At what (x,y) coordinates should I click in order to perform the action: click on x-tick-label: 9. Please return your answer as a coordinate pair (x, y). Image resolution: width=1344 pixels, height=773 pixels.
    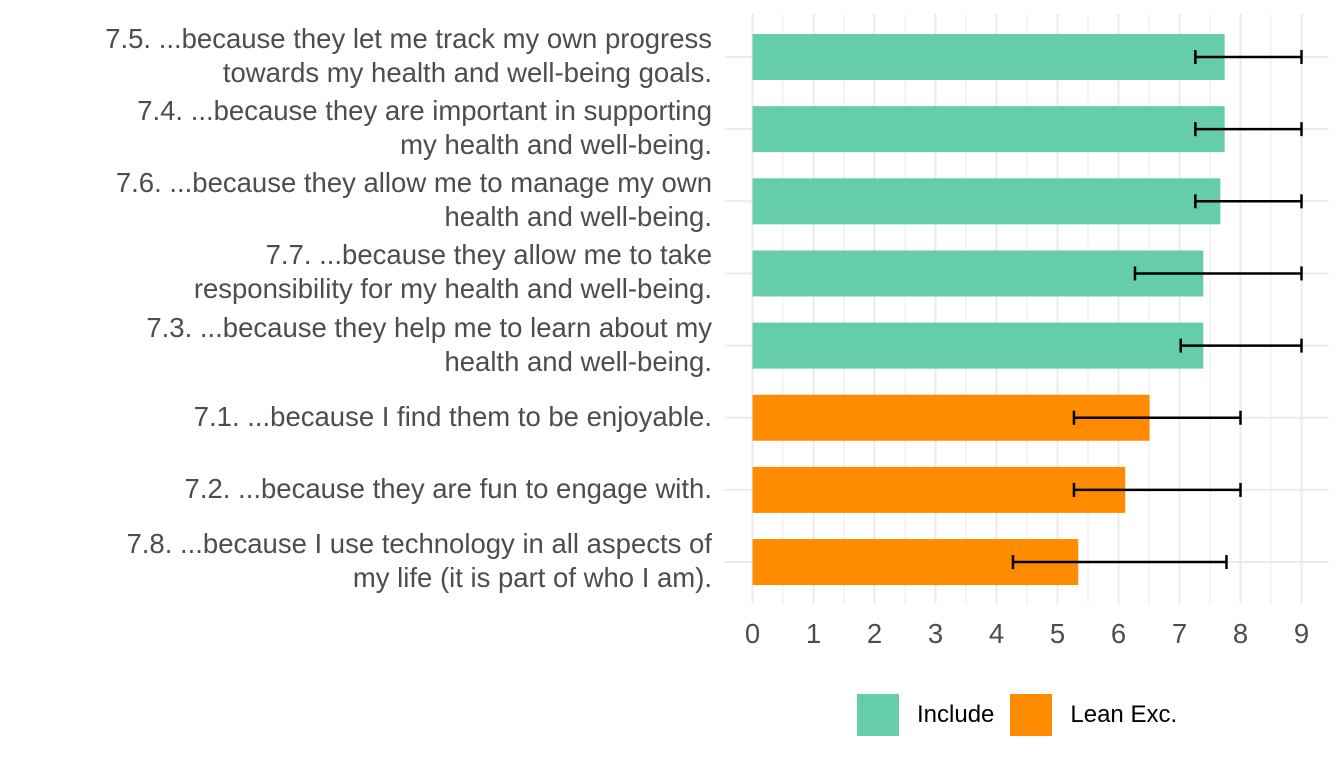
    Looking at the image, I should click on (1301, 633).